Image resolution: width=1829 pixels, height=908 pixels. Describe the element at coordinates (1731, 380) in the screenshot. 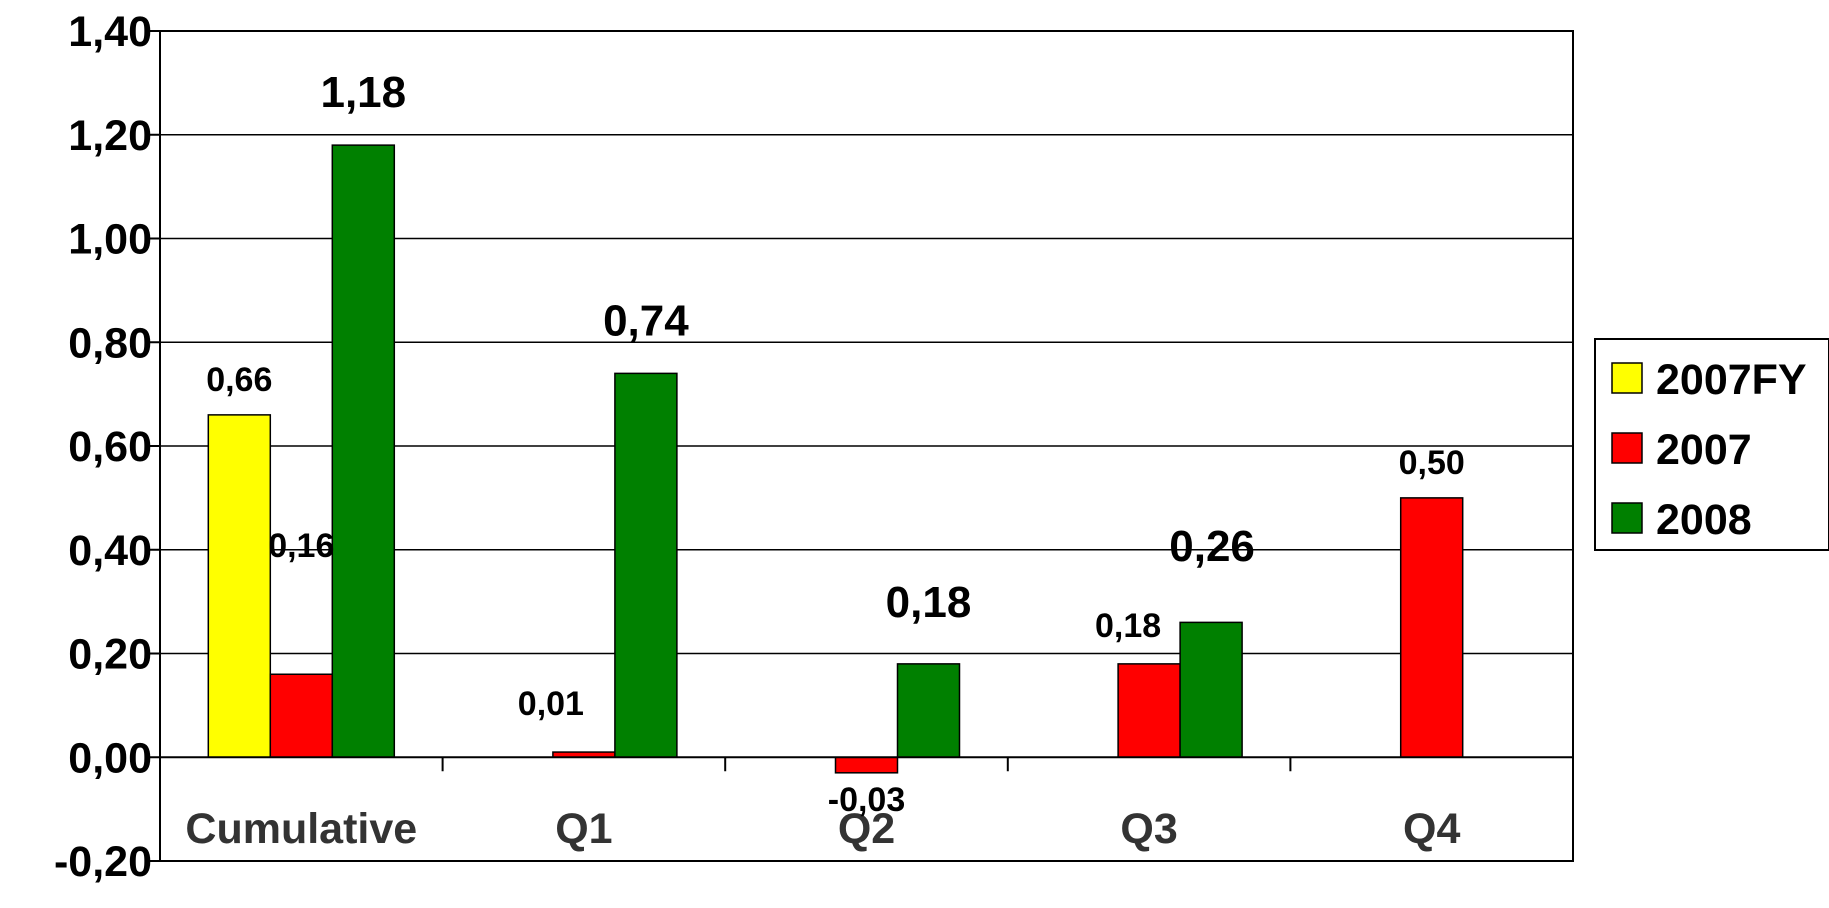

I see `legend-label: 2007FY` at that location.